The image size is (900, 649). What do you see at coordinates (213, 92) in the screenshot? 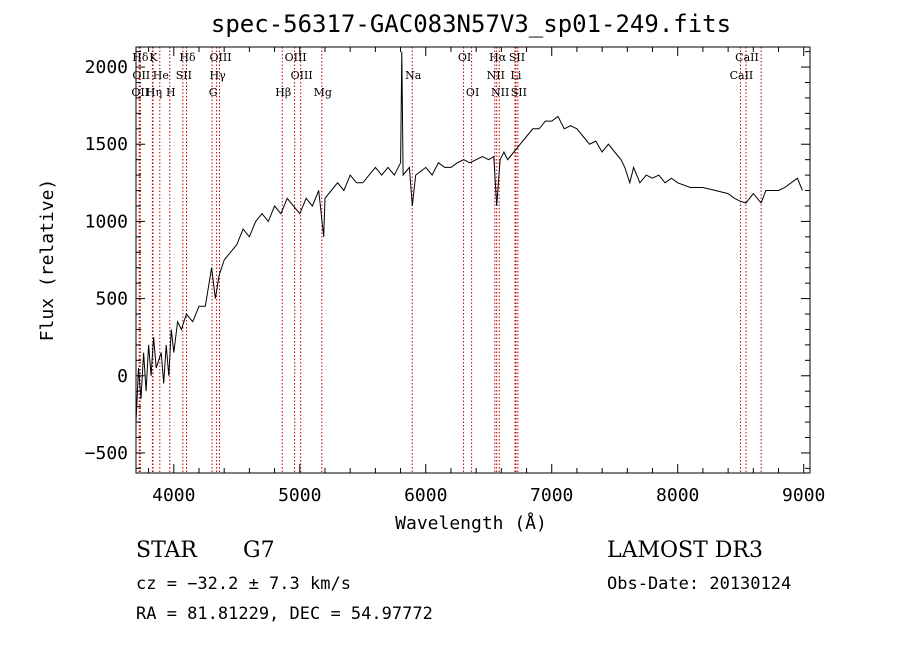
I see `line-marker-label: G` at bounding box center [213, 92].